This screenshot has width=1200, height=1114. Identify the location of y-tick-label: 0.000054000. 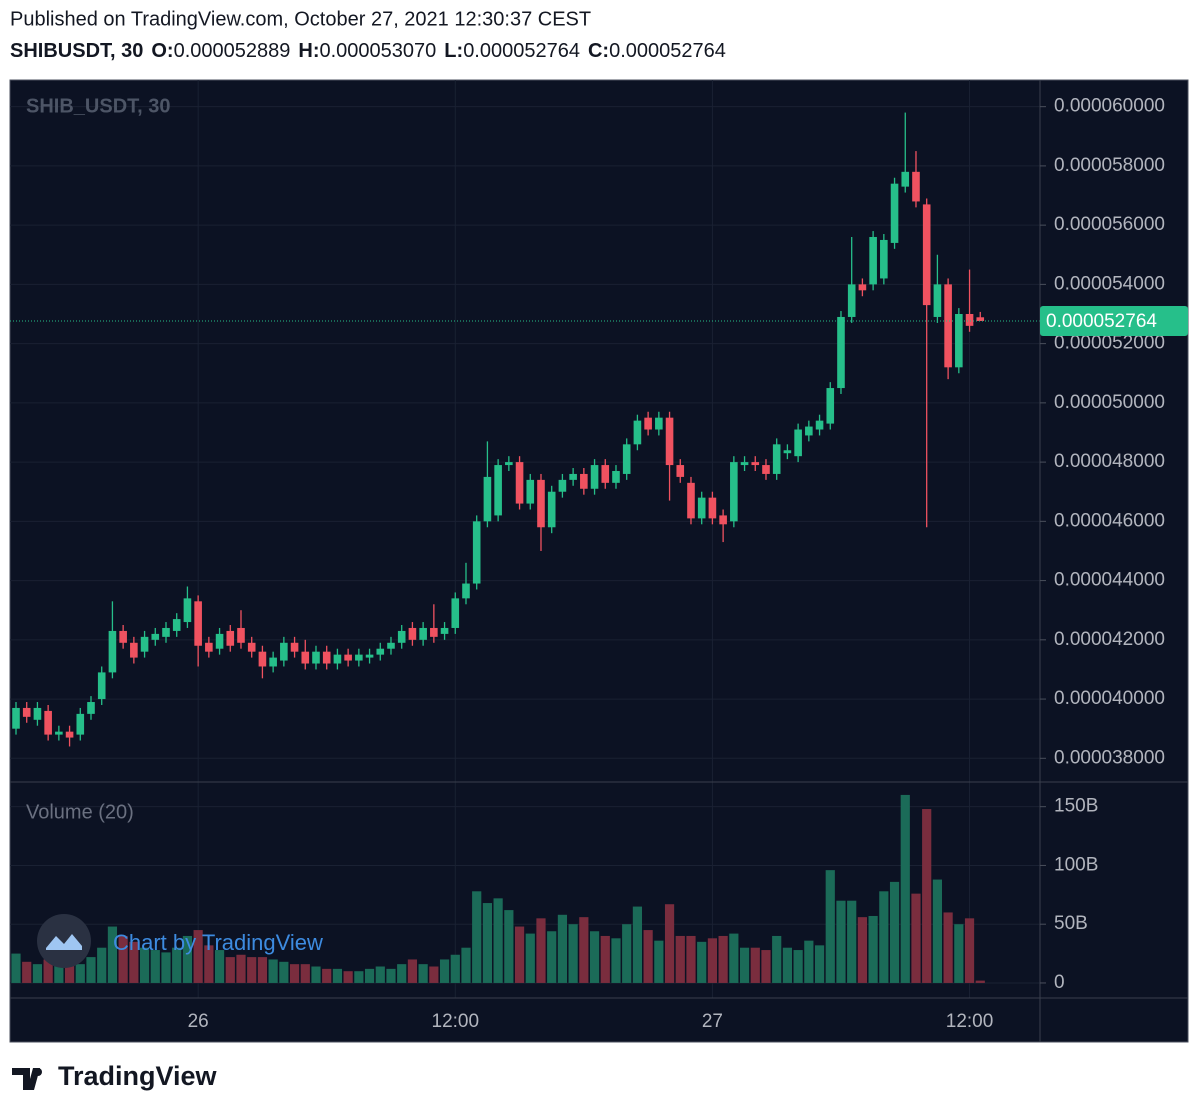
(1109, 283).